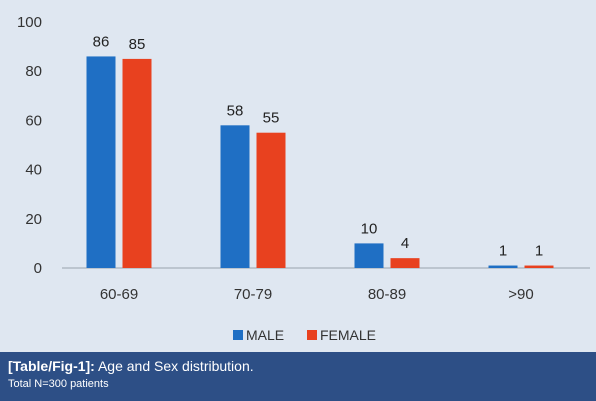 The height and width of the screenshot is (401, 596). Describe the element at coordinates (101, 41) in the screenshot. I see `data-label: 86` at that location.